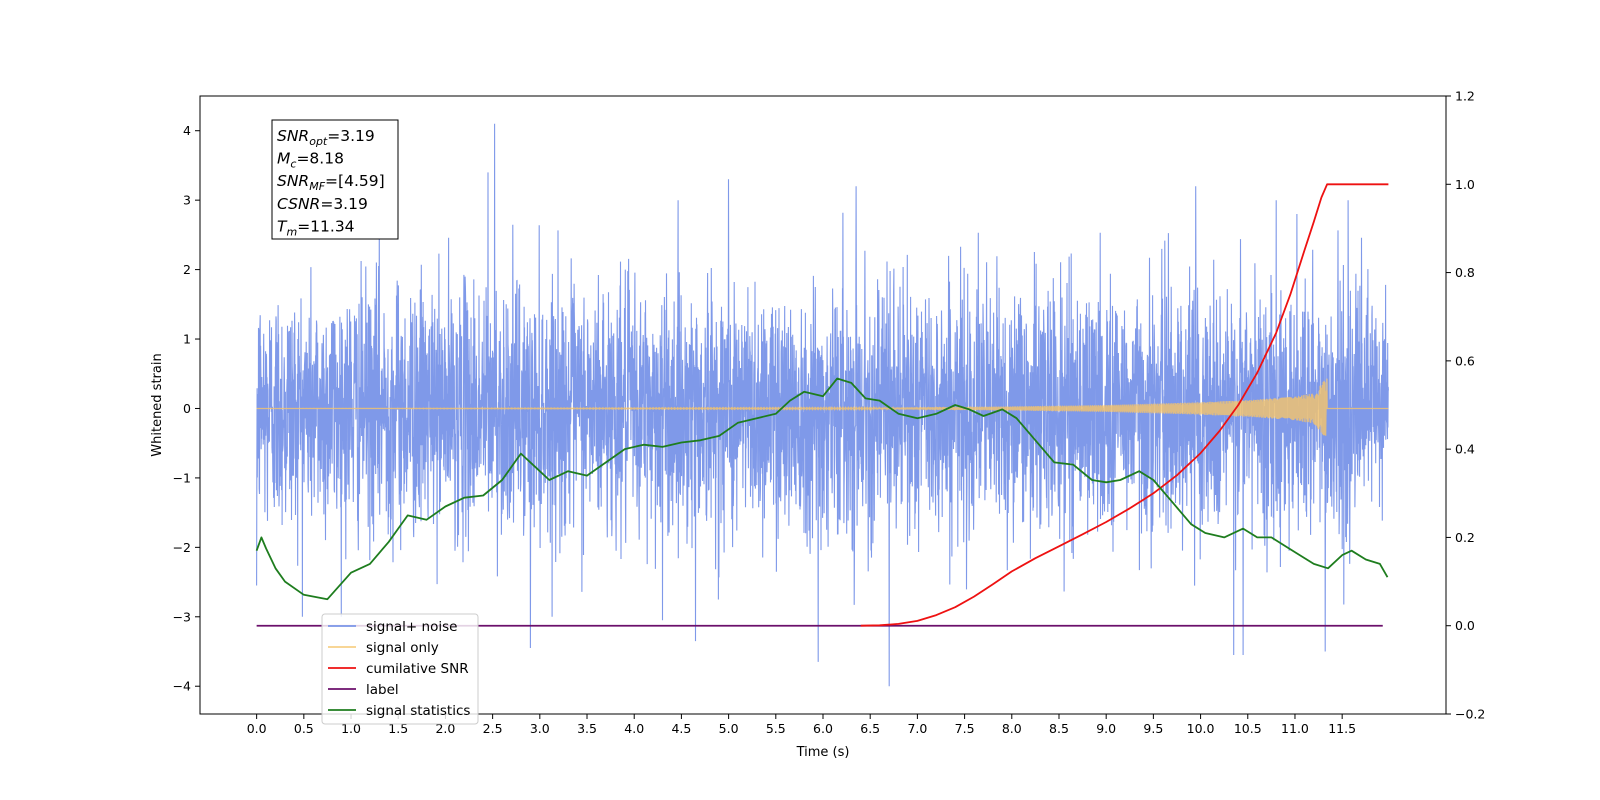  I want to click on y-axis-left: −4 −3 −2 −1 0 1 2 3 4, so click(186, 408).